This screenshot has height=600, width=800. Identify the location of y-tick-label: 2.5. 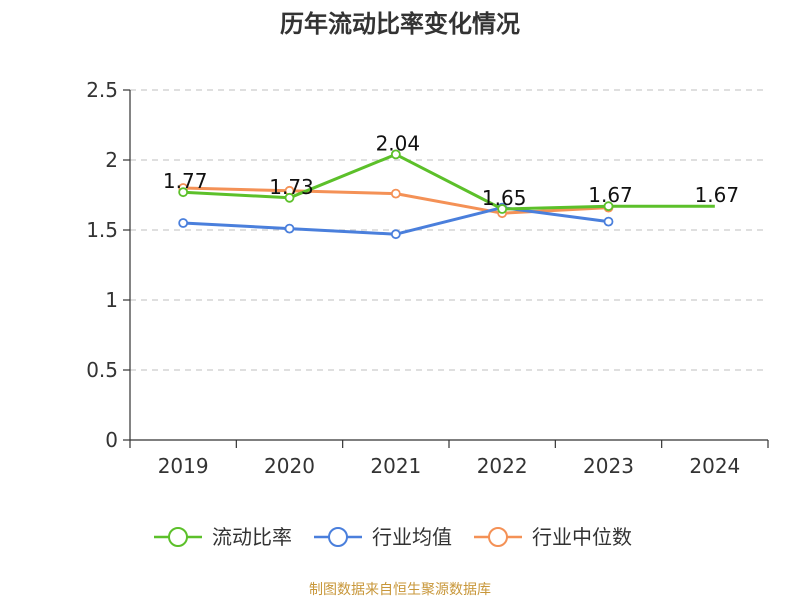
(102, 90).